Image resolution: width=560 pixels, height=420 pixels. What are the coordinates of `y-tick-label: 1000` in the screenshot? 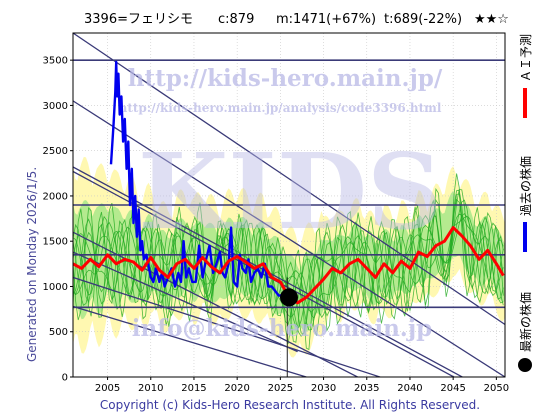 It's located at (55, 287).